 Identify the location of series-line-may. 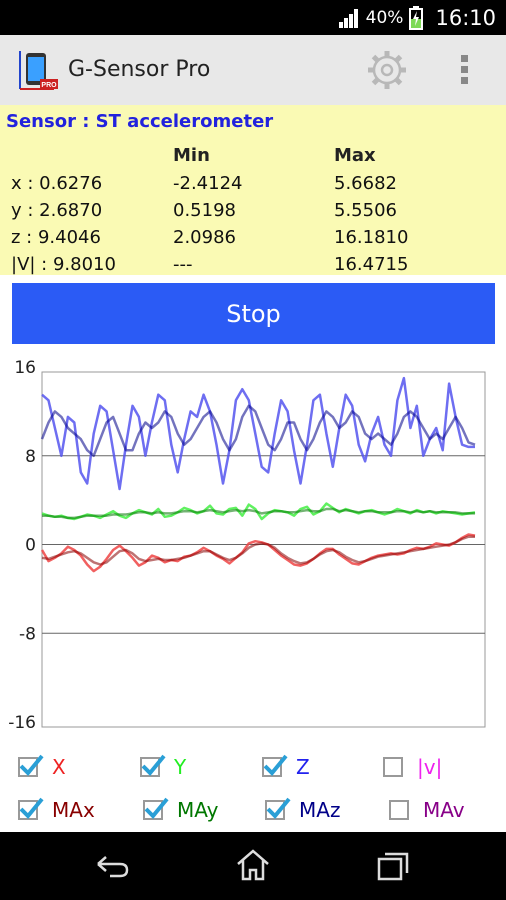
(258, 513).